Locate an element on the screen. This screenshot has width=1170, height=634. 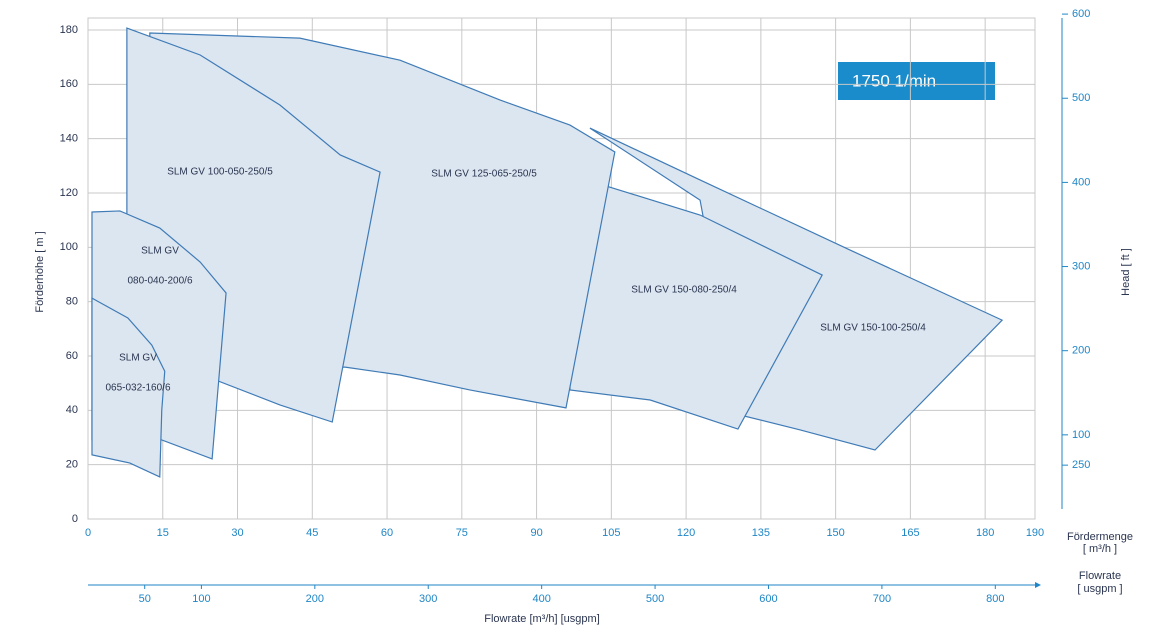
x2-tick-label: 50 is located at coordinates (145, 599).